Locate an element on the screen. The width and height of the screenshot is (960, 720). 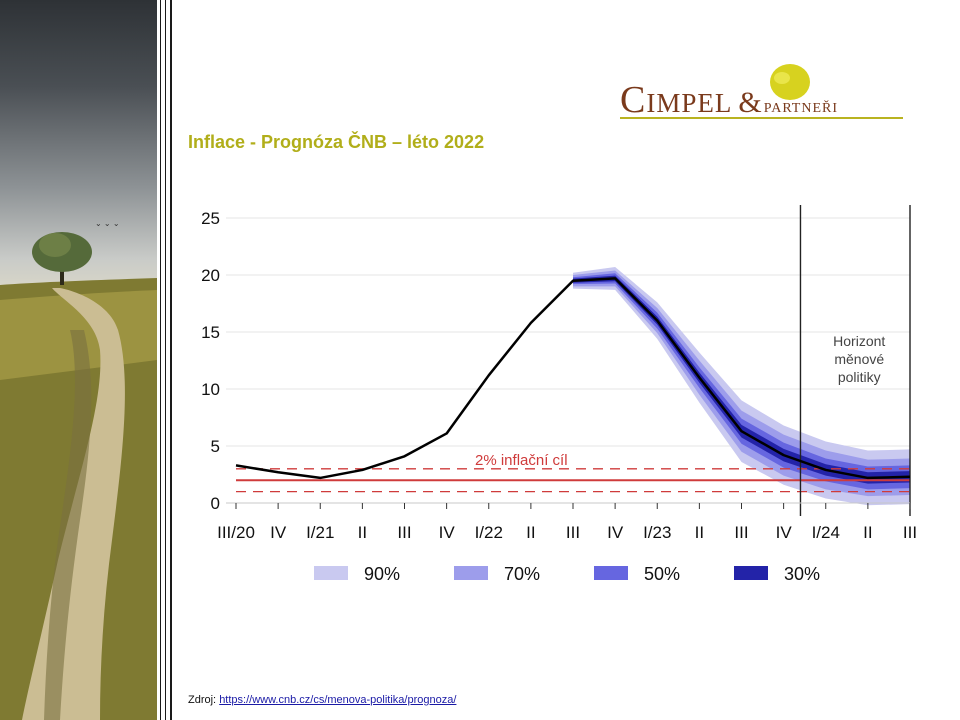
x-tick-label: I/21 is located at coordinates (320, 532).